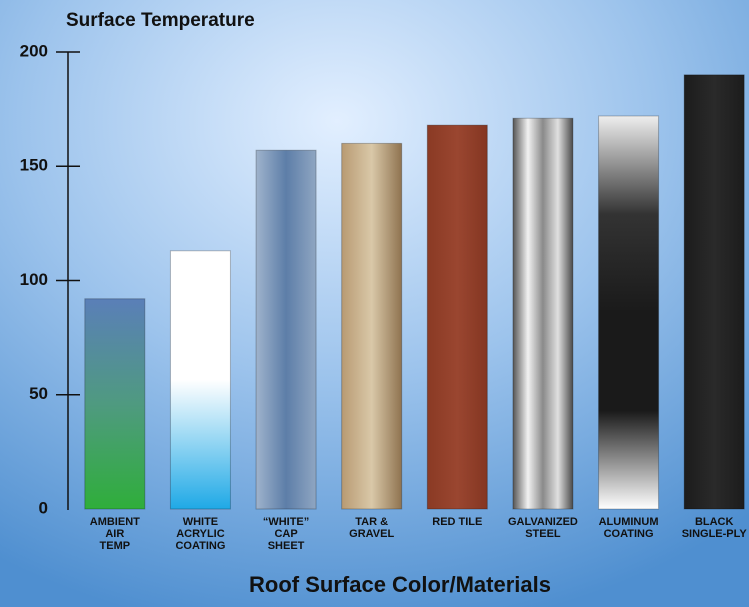  What do you see at coordinates (286, 522) in the screenshot?
I see `x-tick-label: “WHITE”` at bounding box center [286, 522].